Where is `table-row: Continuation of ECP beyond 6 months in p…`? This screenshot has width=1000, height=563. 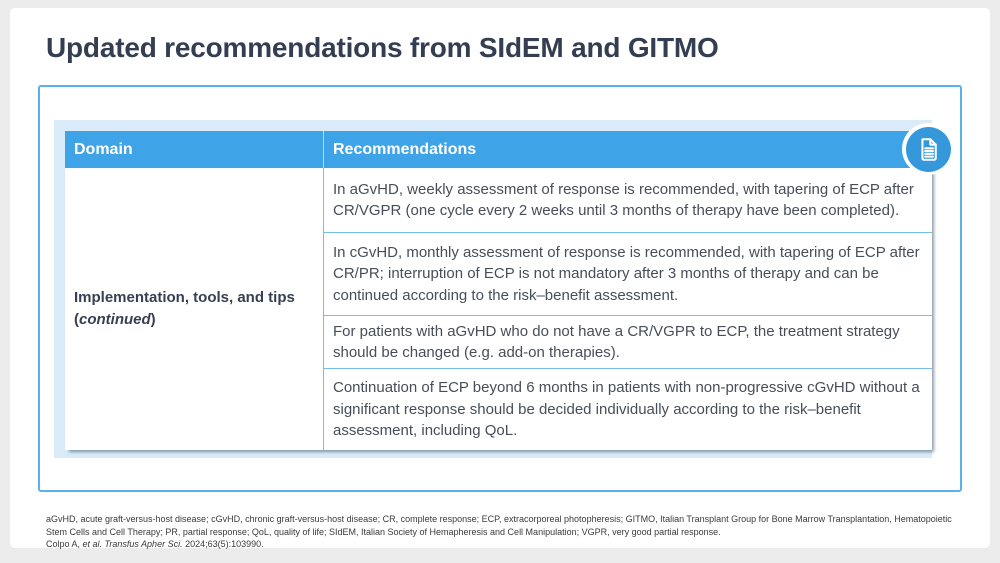
table-row: Continuation of ECP beyond 6 months in p… is located at coordinates (628, 409).